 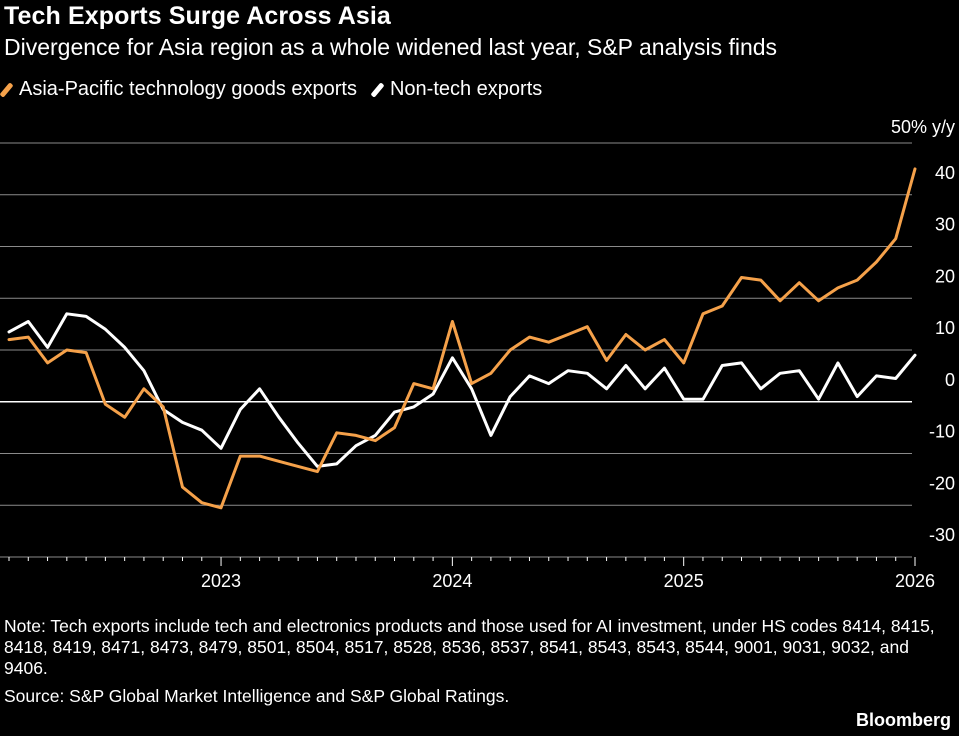 I want to click on y-tick-label: -30, so click(x=942, y=535).